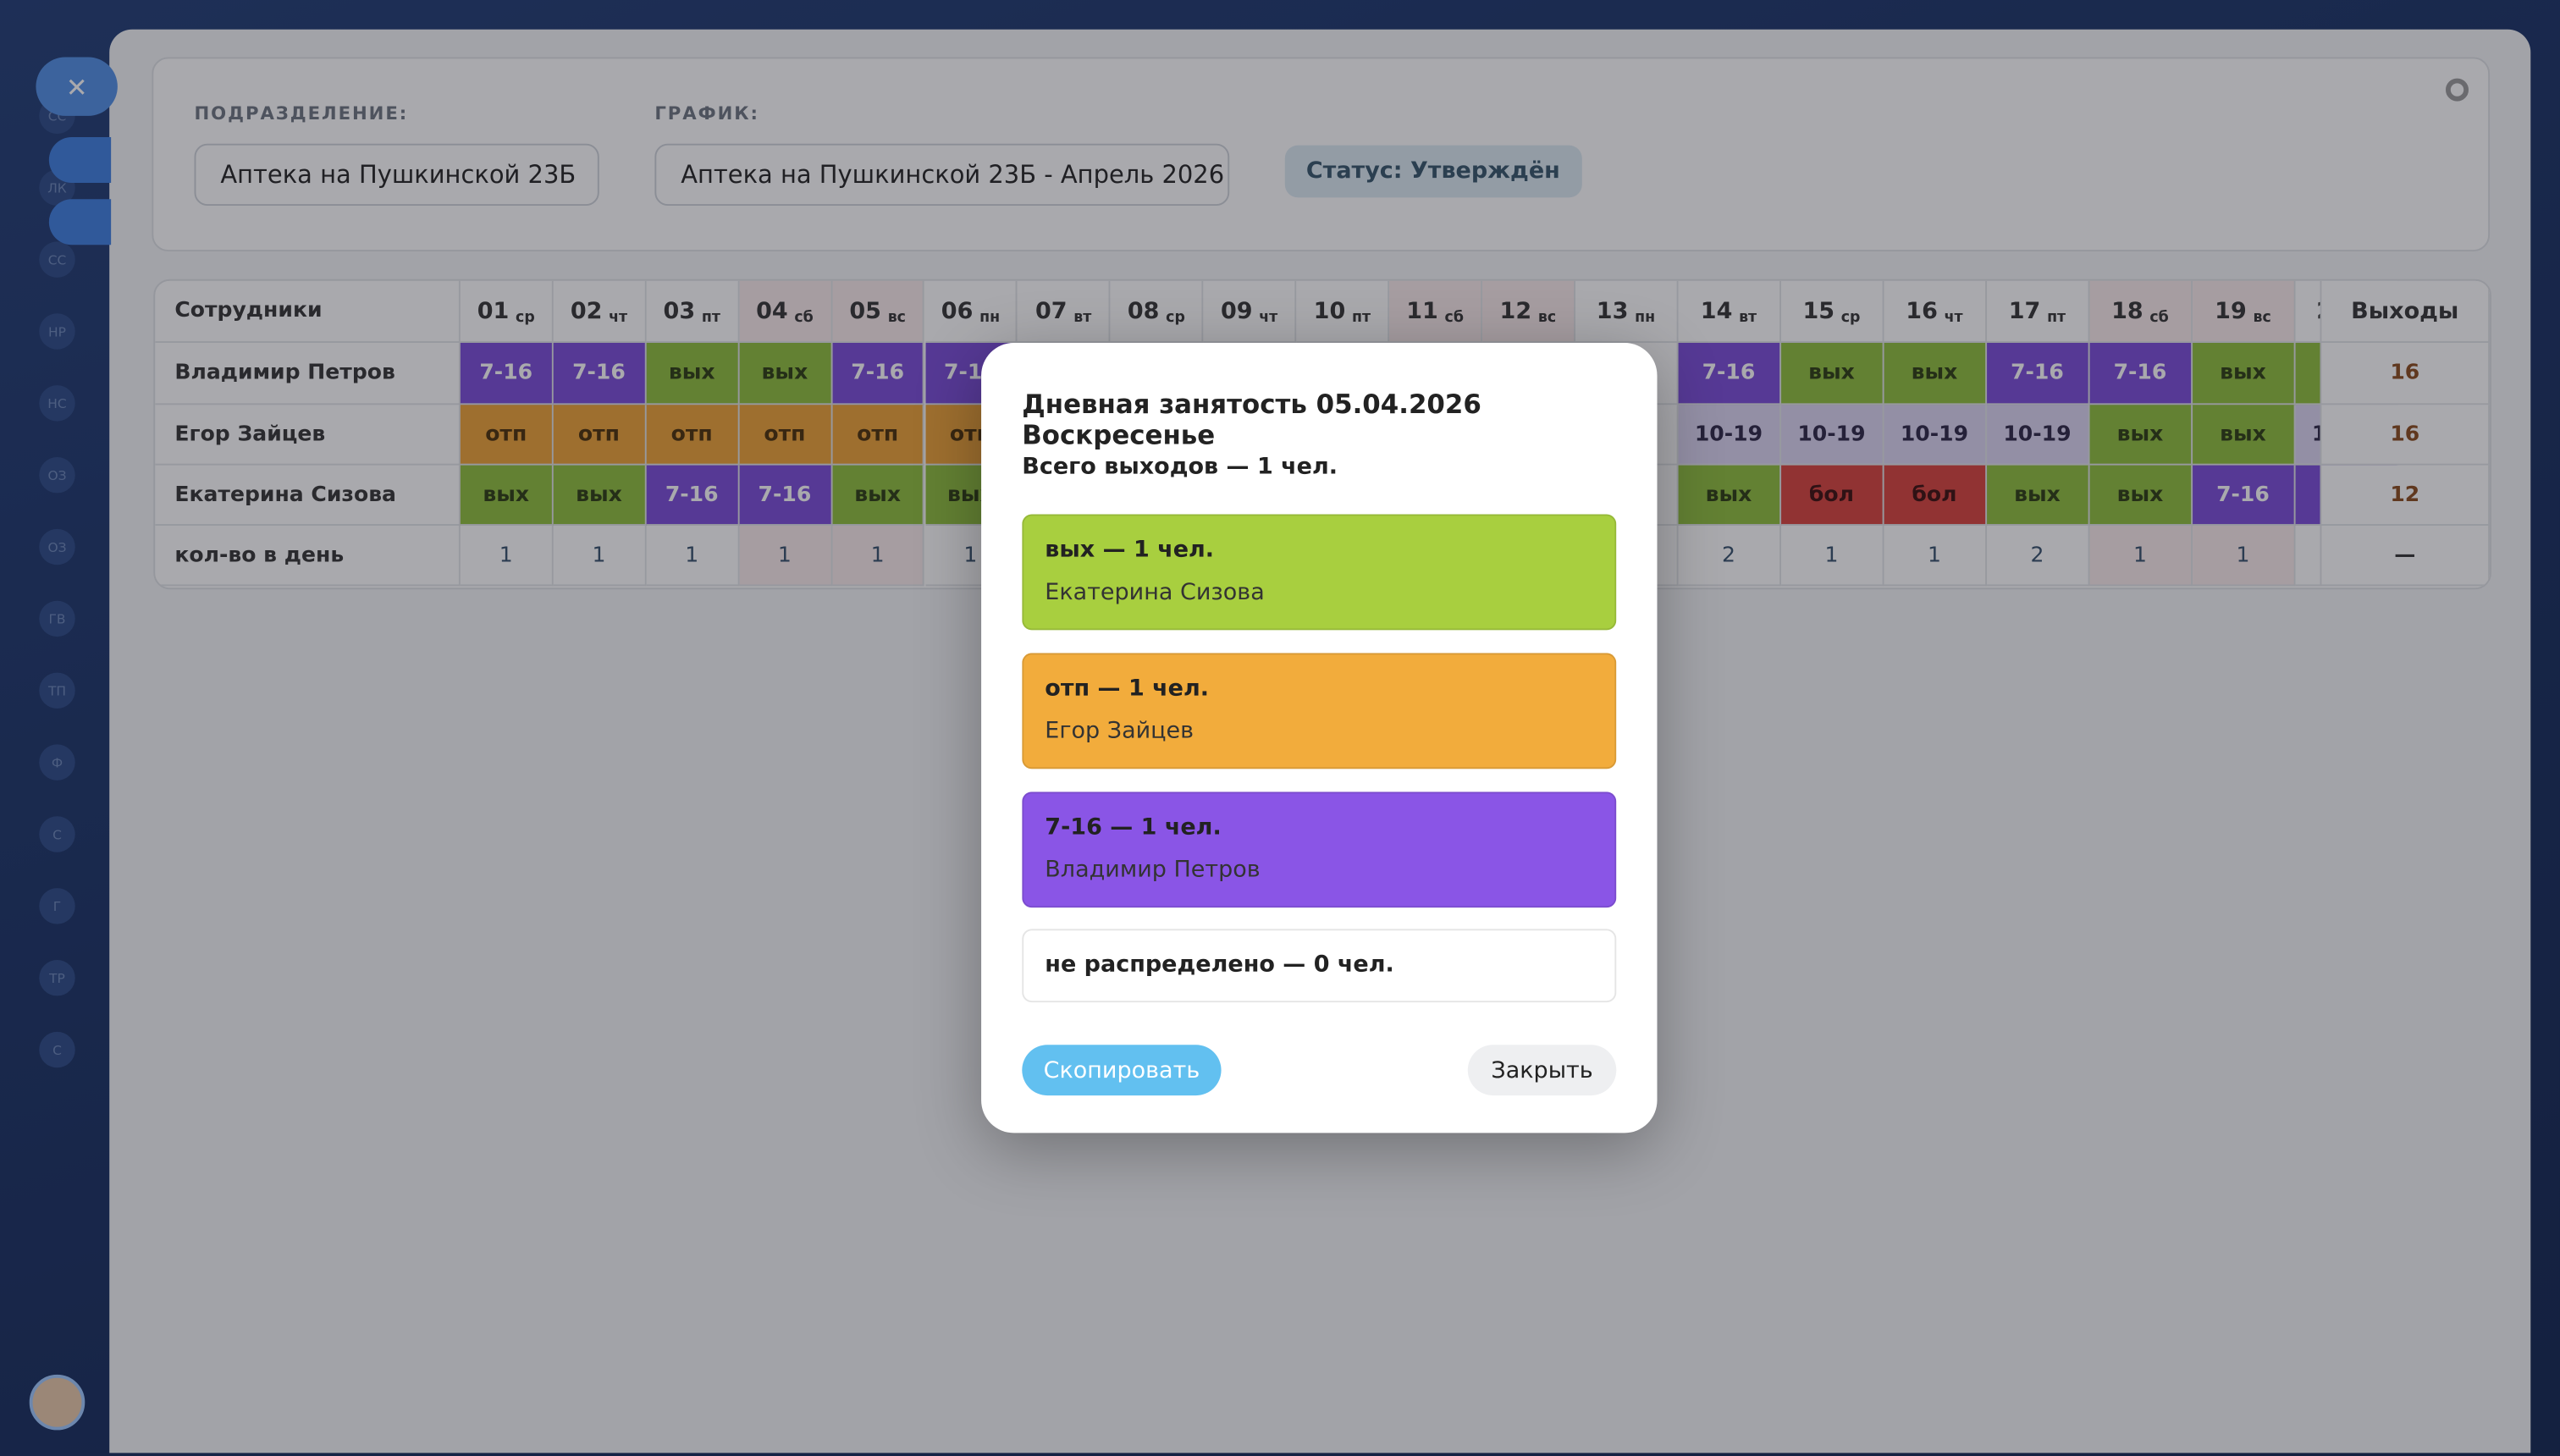  Describe the element at coordinates (308, 556) in the screenshot. I see `employee-name: кол-во в день` at that location.